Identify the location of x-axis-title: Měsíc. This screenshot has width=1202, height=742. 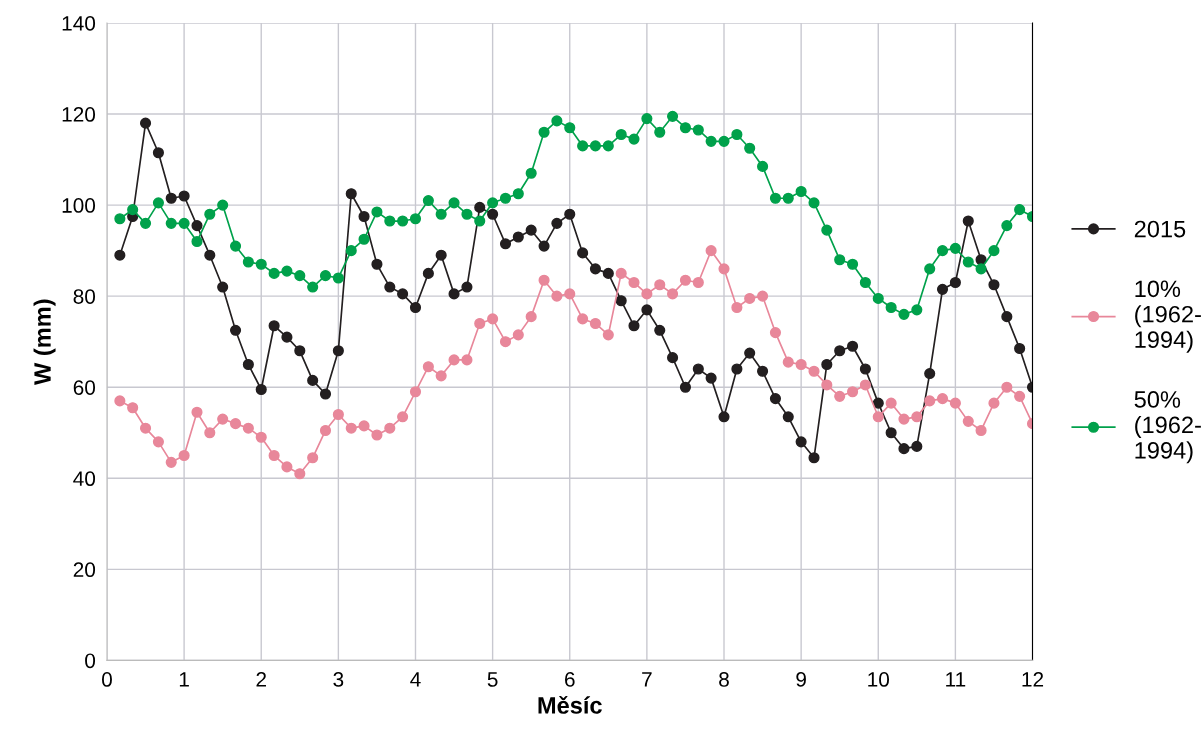
(570, 704).